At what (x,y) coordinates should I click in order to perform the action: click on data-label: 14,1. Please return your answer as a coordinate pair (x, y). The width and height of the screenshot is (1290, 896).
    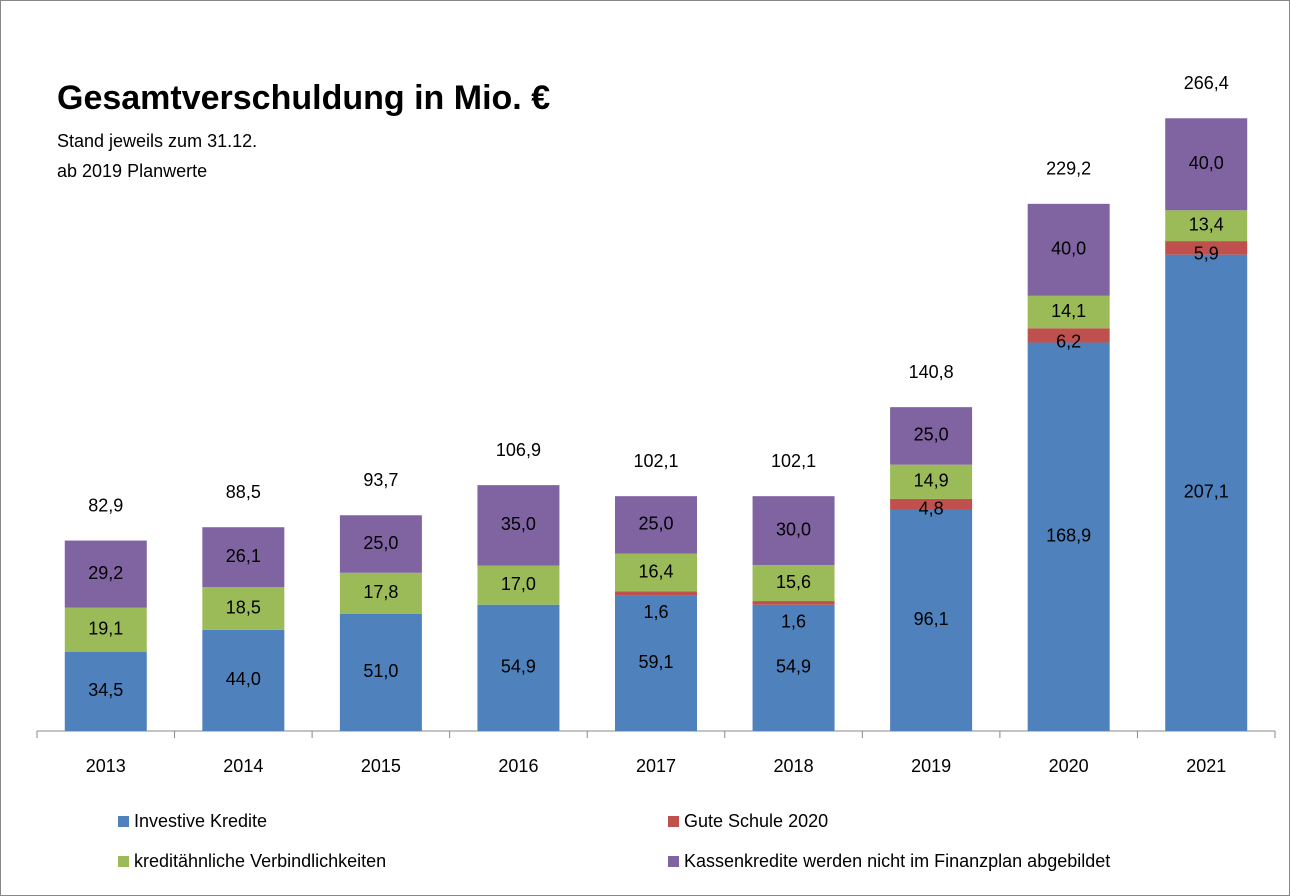
    Looking at the image, I should click on (1068, 311).